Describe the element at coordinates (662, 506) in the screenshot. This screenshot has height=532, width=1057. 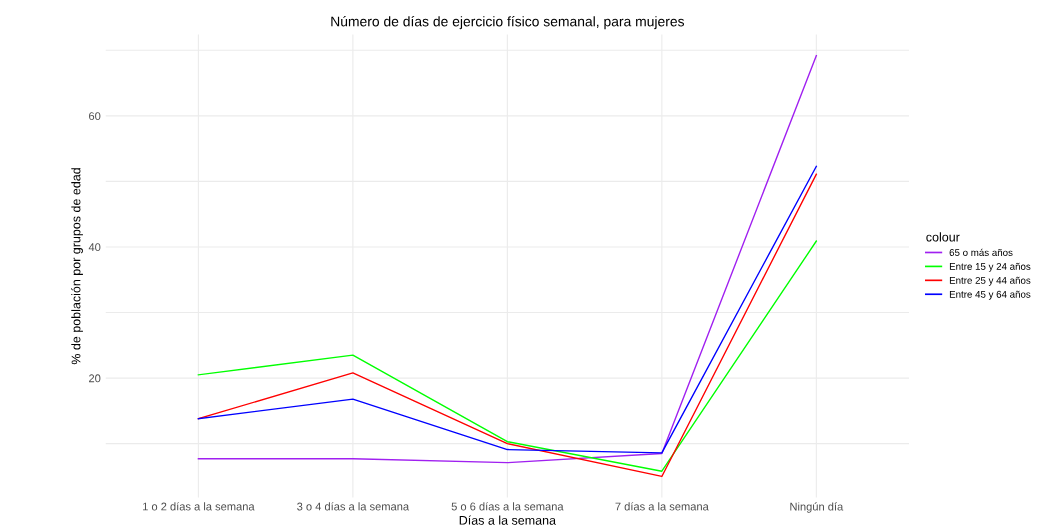
I see `x-tick-label: 7 días a la semana` at that location.